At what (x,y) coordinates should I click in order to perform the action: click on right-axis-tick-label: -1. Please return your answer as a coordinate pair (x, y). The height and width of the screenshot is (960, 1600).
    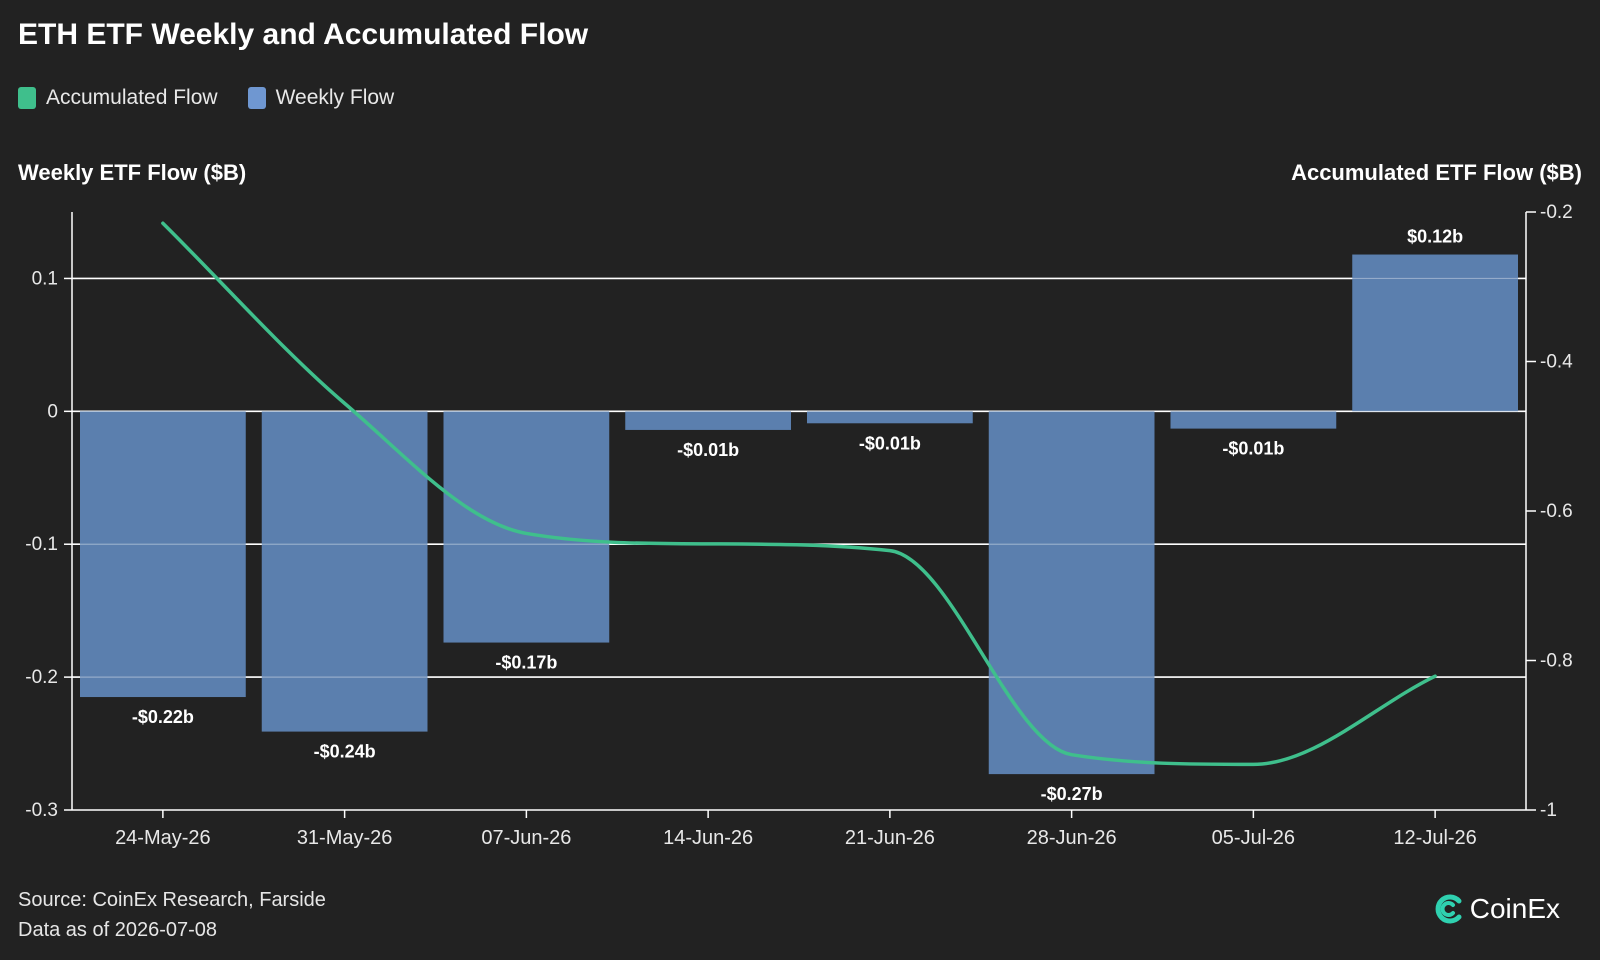
    Looking at the image, I should click on (1548, 810).